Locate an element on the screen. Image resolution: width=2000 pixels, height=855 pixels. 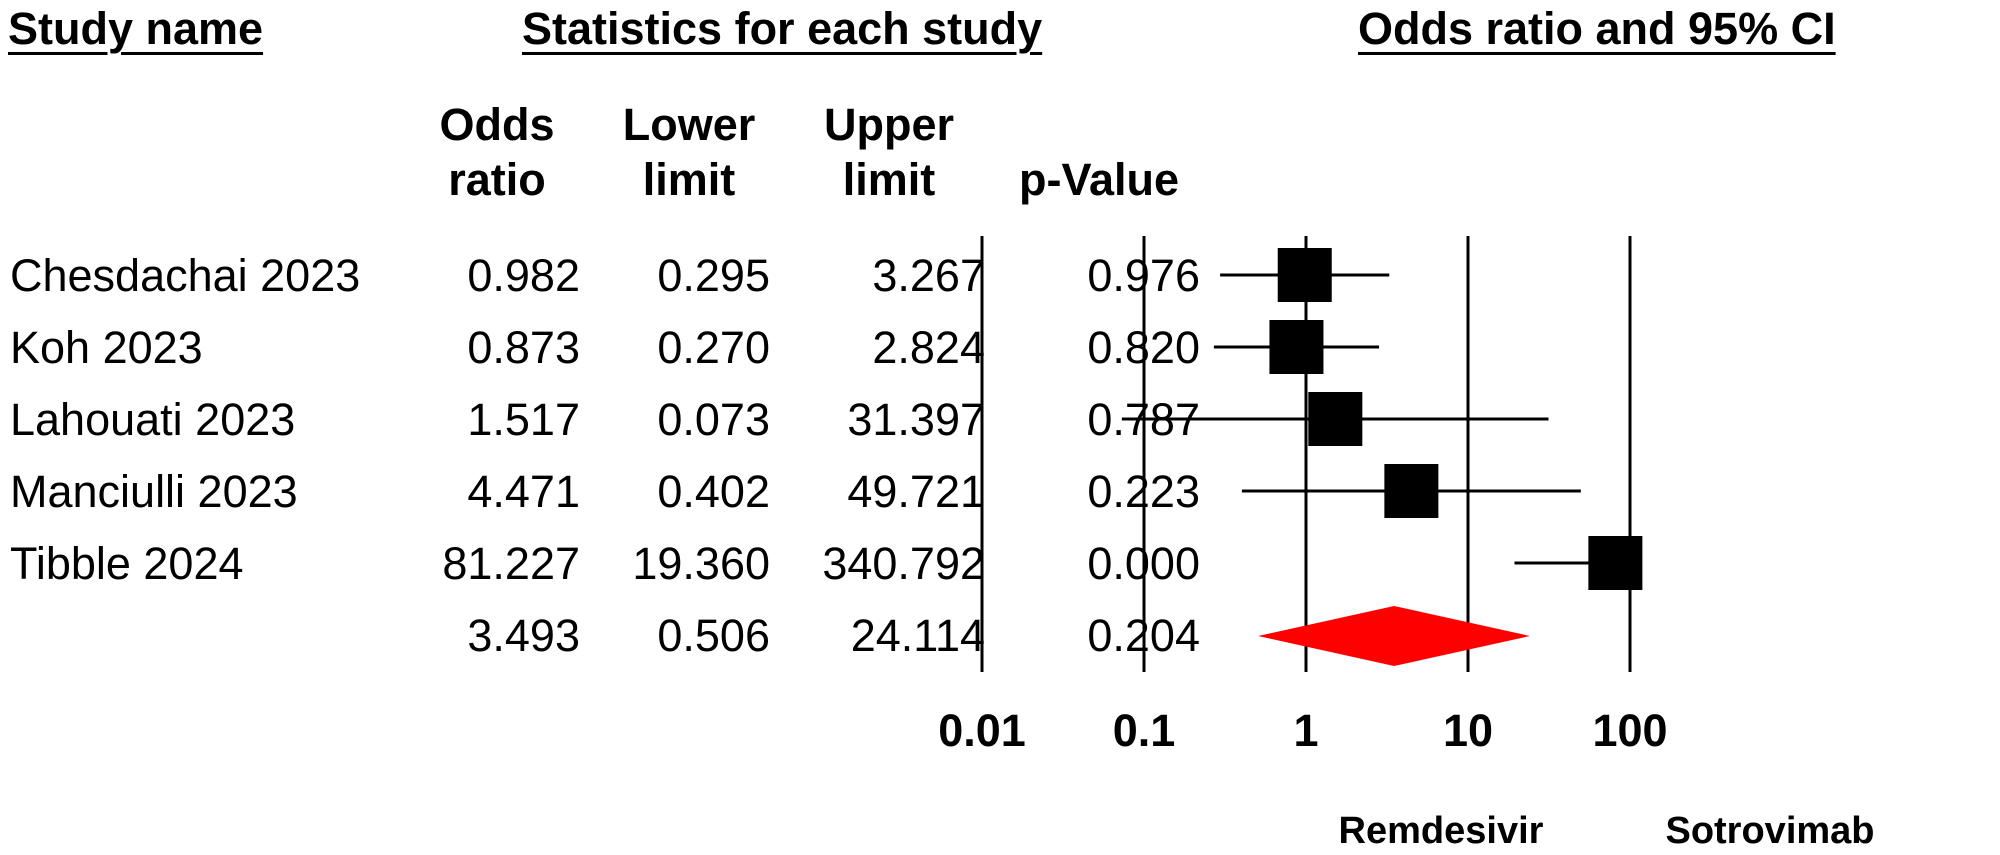
col-header-odds-ratio: Odds ratio is located at coordinates (497, 152).